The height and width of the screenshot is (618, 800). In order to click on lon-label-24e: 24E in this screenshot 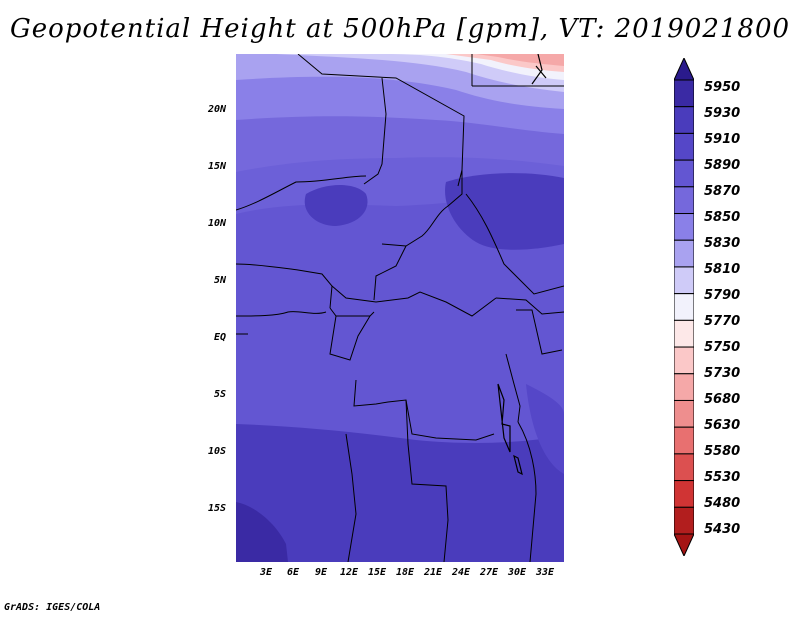, I will do `click(461, 572)`.